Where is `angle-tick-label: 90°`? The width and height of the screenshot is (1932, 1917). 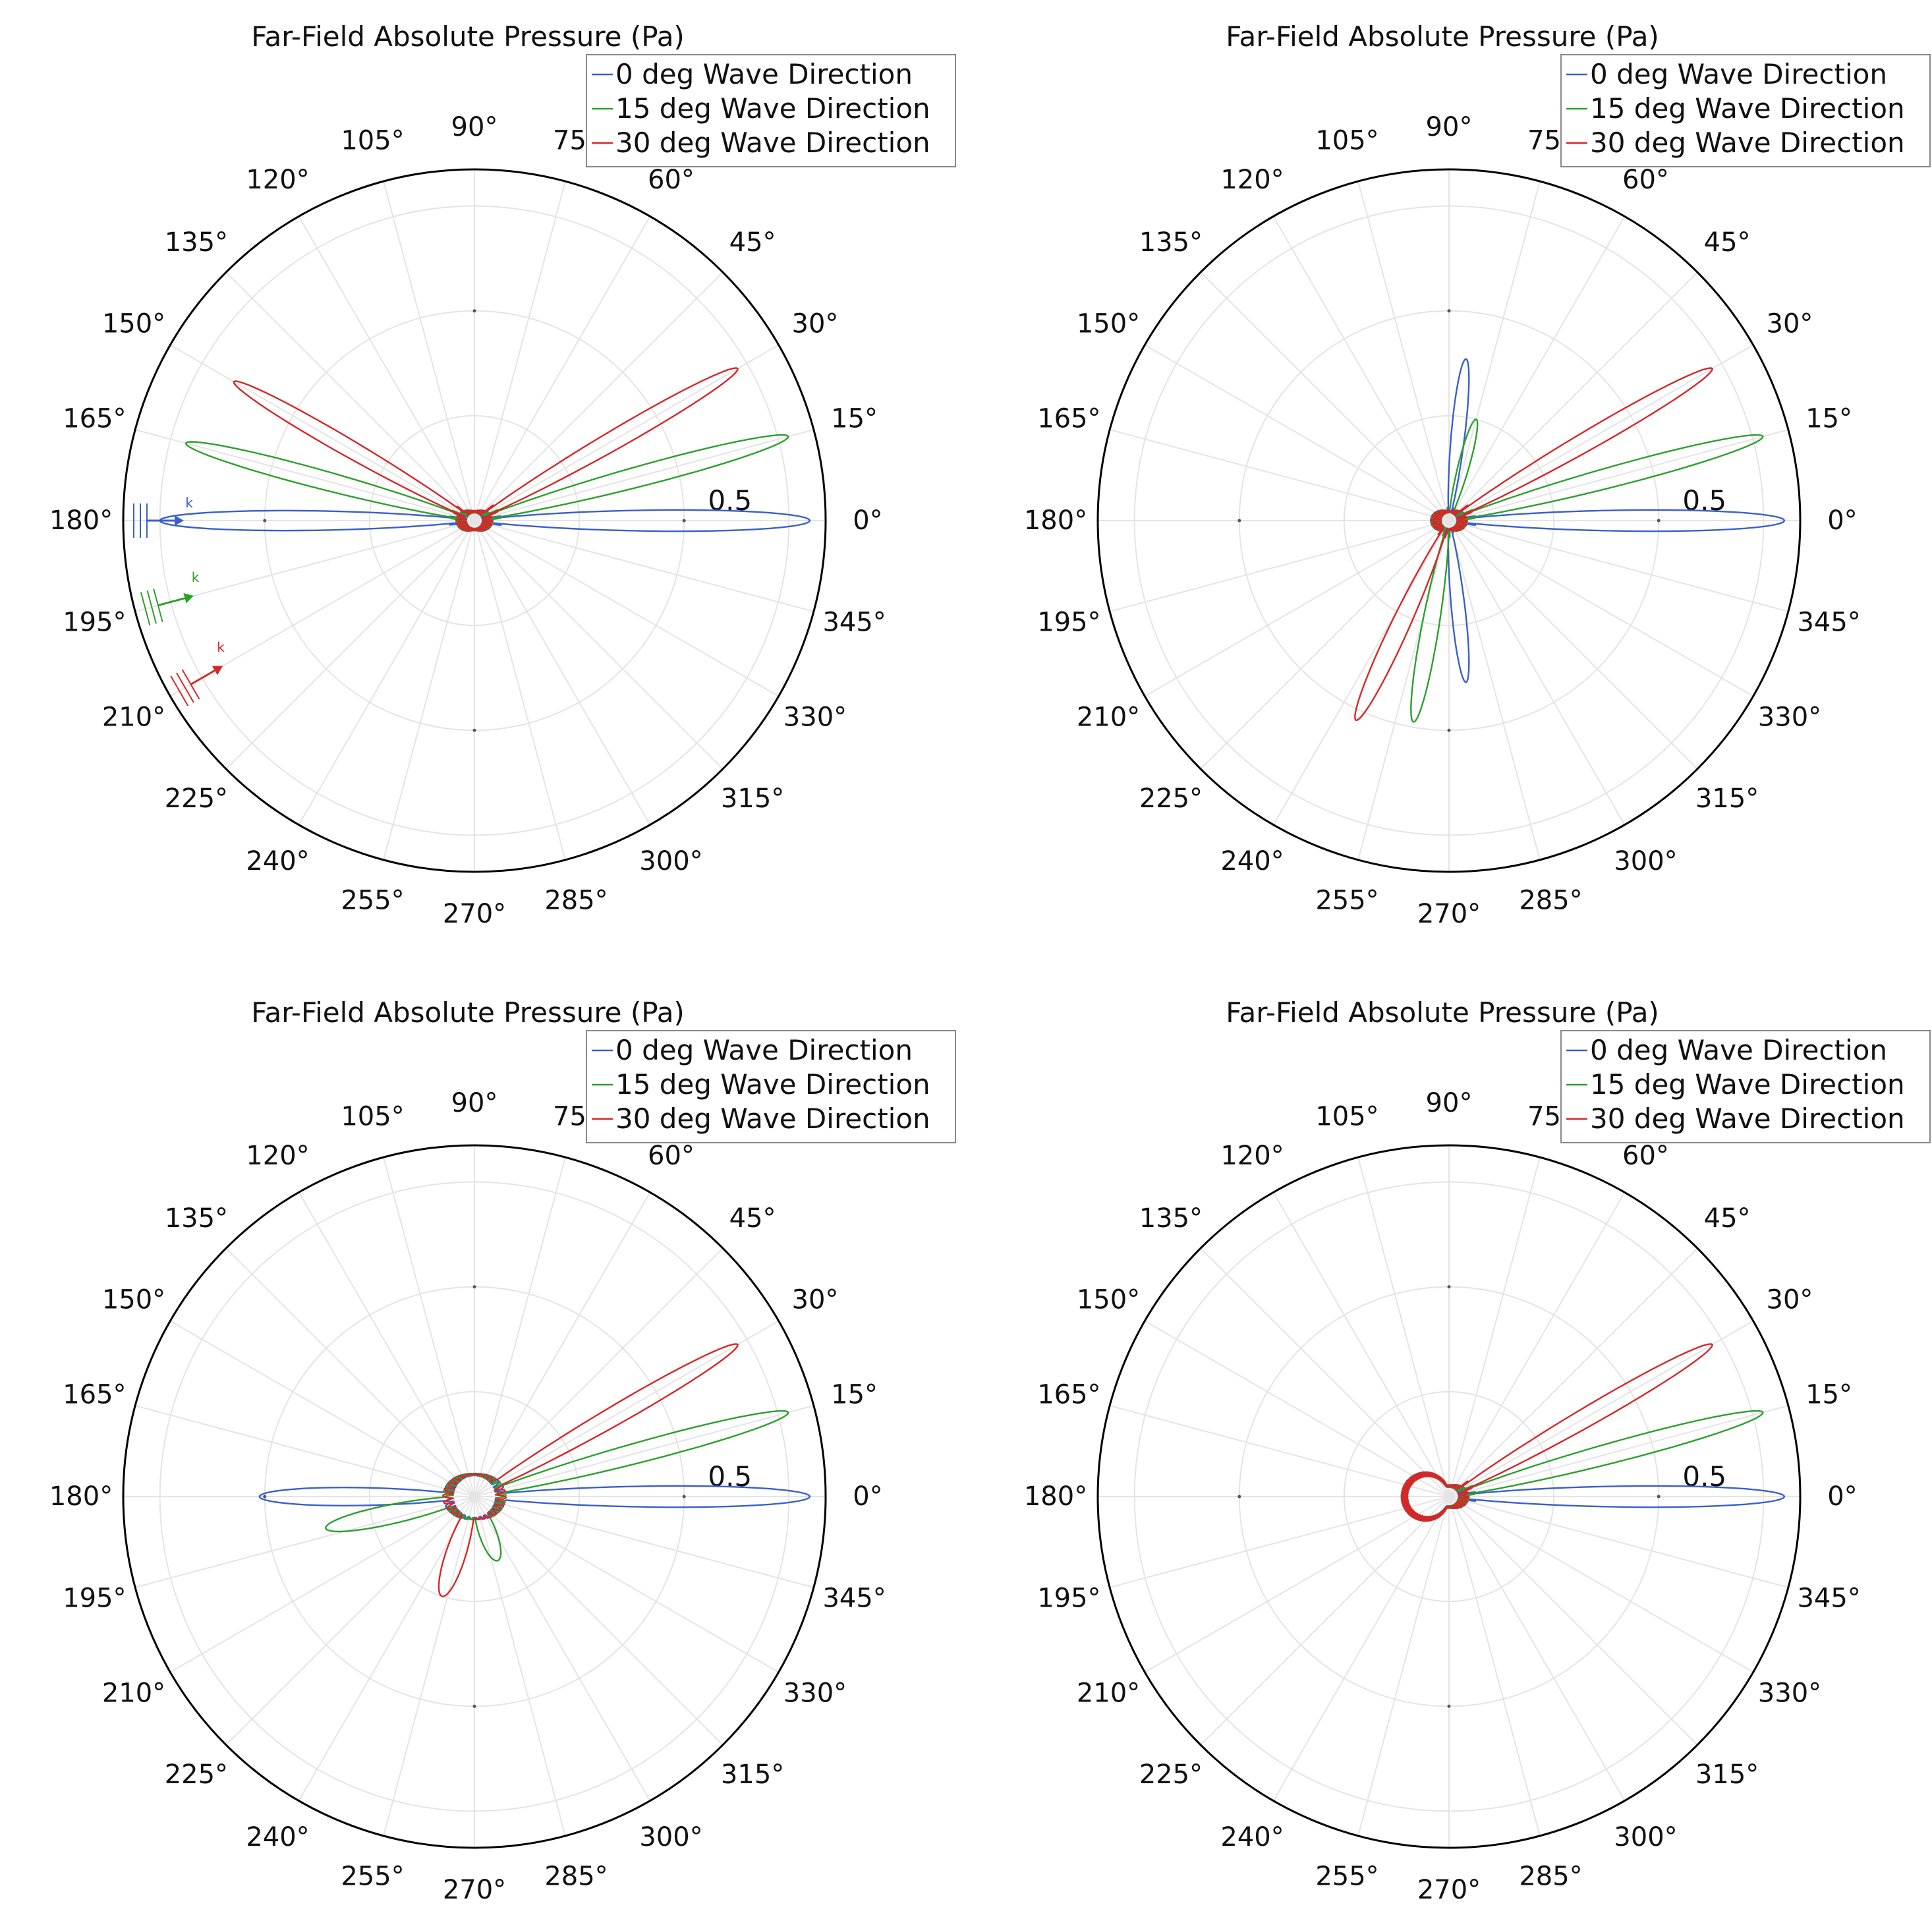 angle-tick-label: 90° is located at coordinates (474, 127).